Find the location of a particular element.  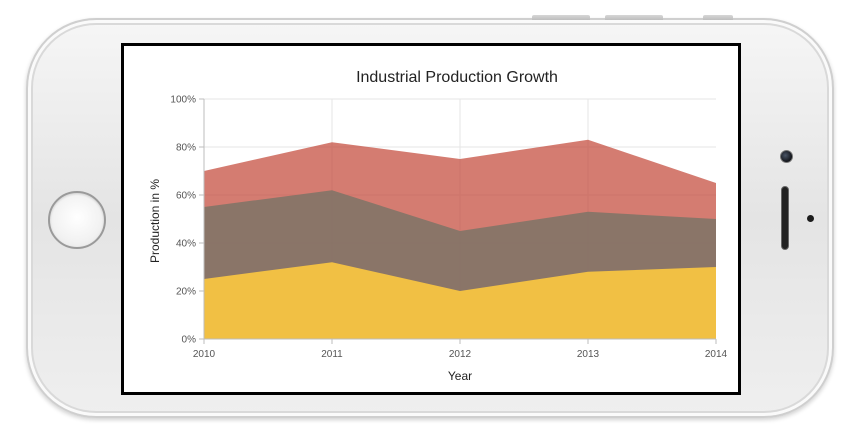

x-axis-title: Year is located at coordinates (460, 376).